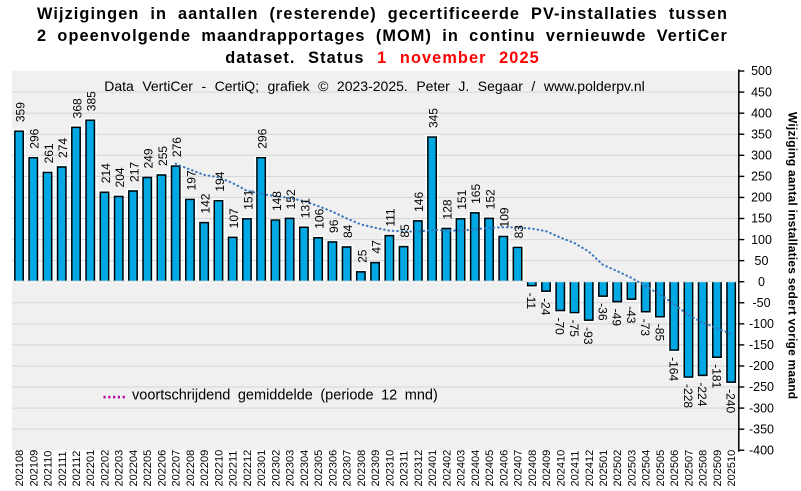 This screenshot has height=491, width=801. What do you see at coordinates (761, 303) in the screenshot?
I see `svg-text: -50` at bounding box center [761, 303].